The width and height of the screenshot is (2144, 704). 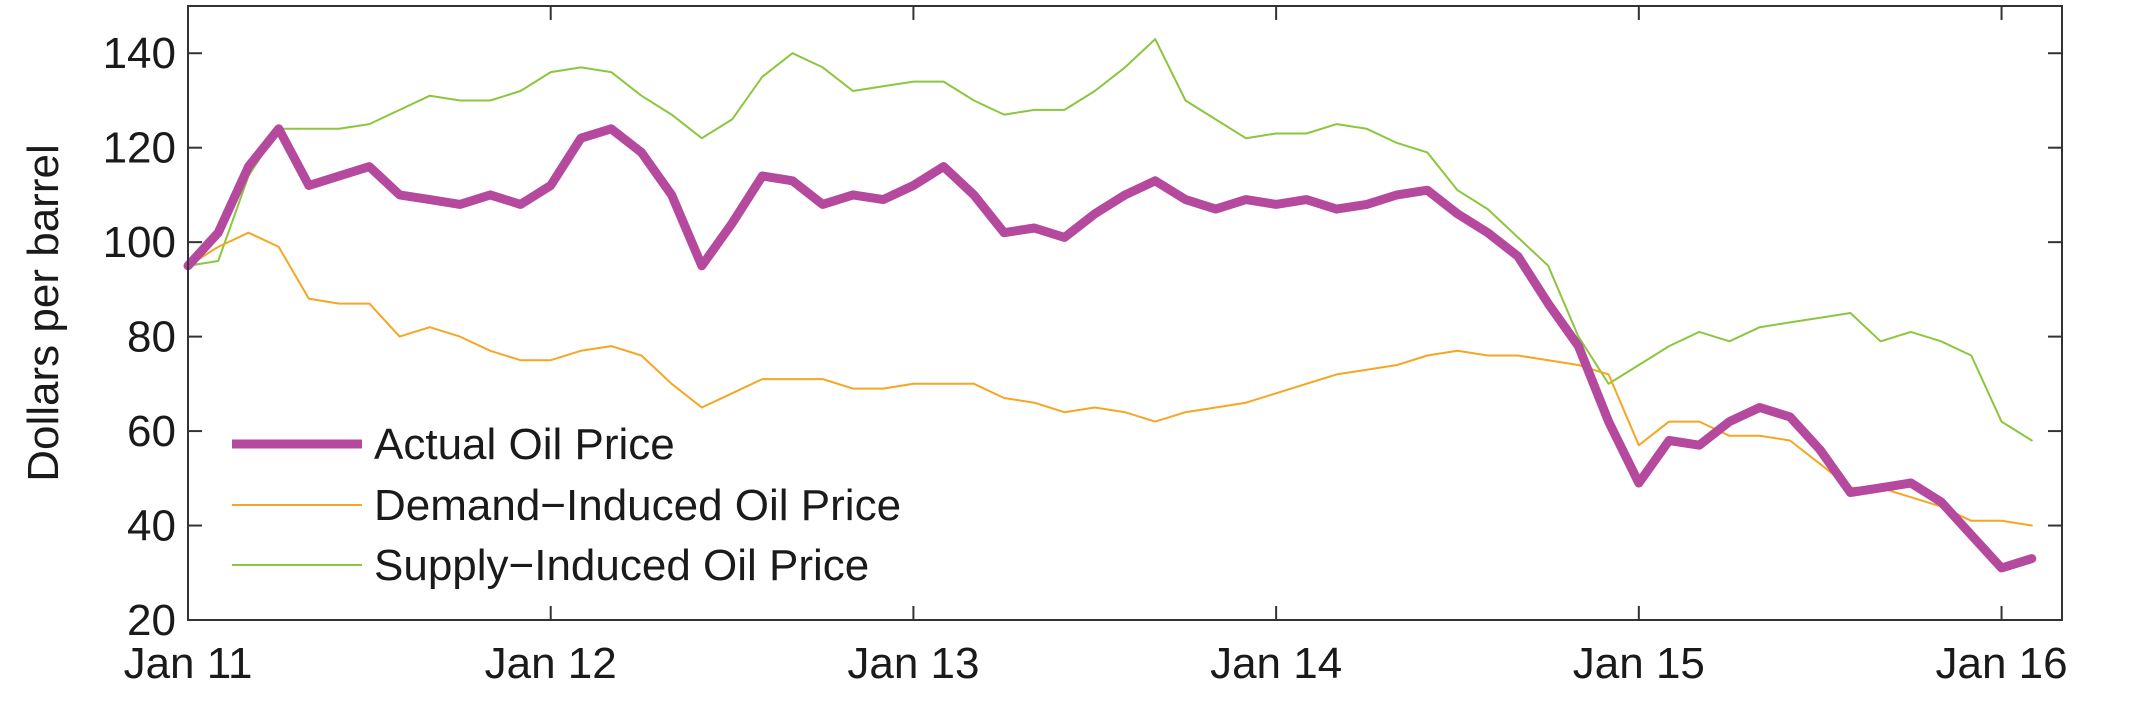 What do you see at coordinates (188, 663) in the screenshot?
I see `x-tick-label: Jan 11` at bounding box center [188, 663].